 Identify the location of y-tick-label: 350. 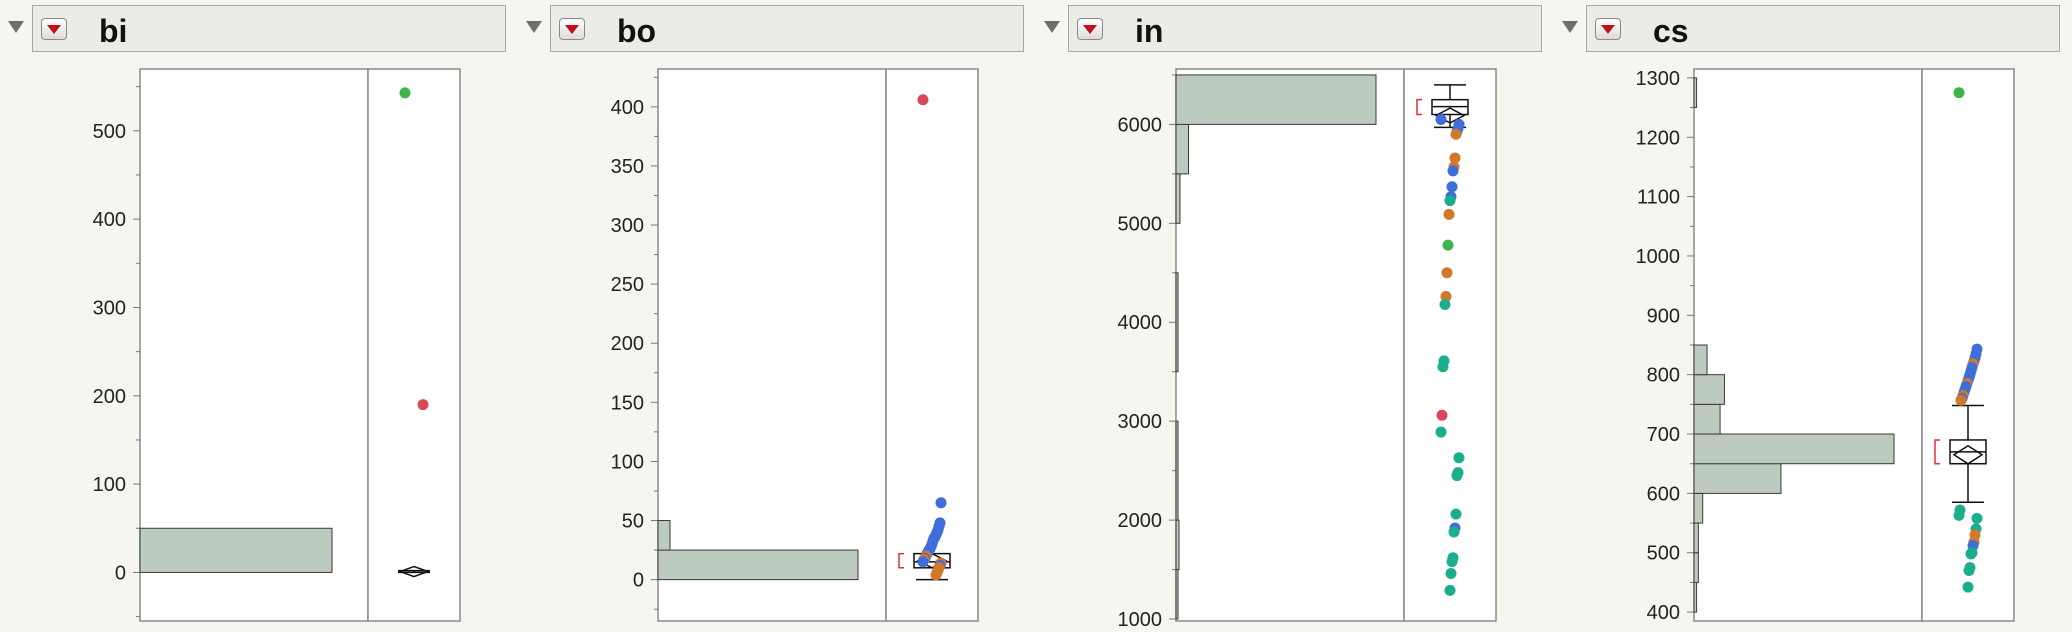
(627, 167).